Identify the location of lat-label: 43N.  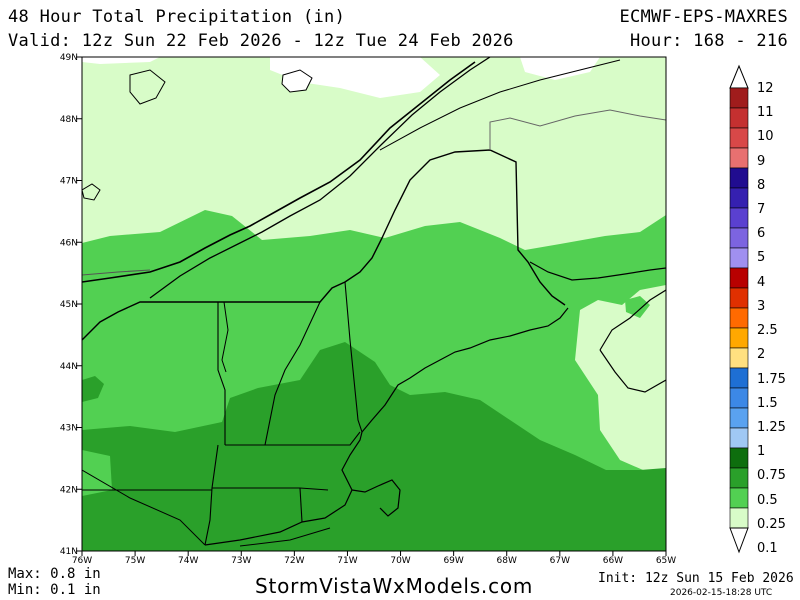
(69, 429).